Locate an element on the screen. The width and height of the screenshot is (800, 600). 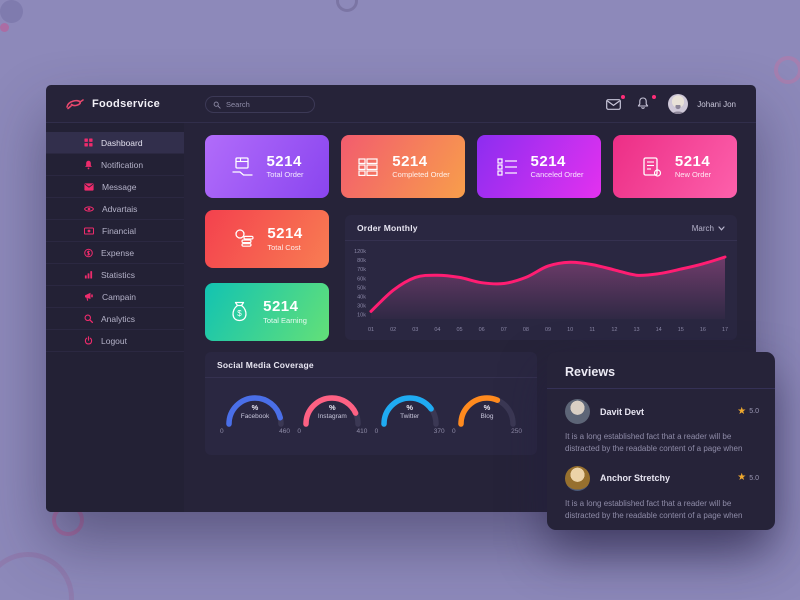
stat-card-canceled-order: 5214 Canceled Order is located at coordinates (539, 166).